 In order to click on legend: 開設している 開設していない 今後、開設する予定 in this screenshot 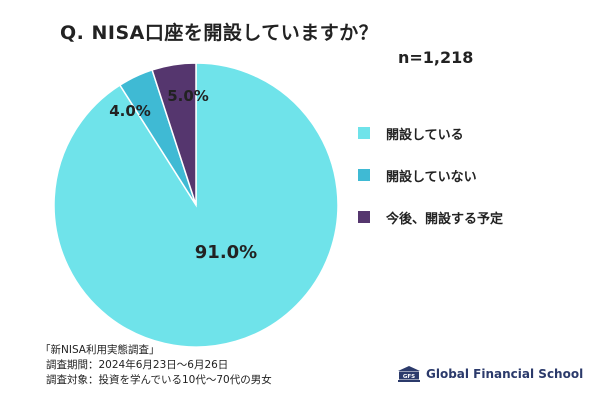, I will do `click(430, 187)`.